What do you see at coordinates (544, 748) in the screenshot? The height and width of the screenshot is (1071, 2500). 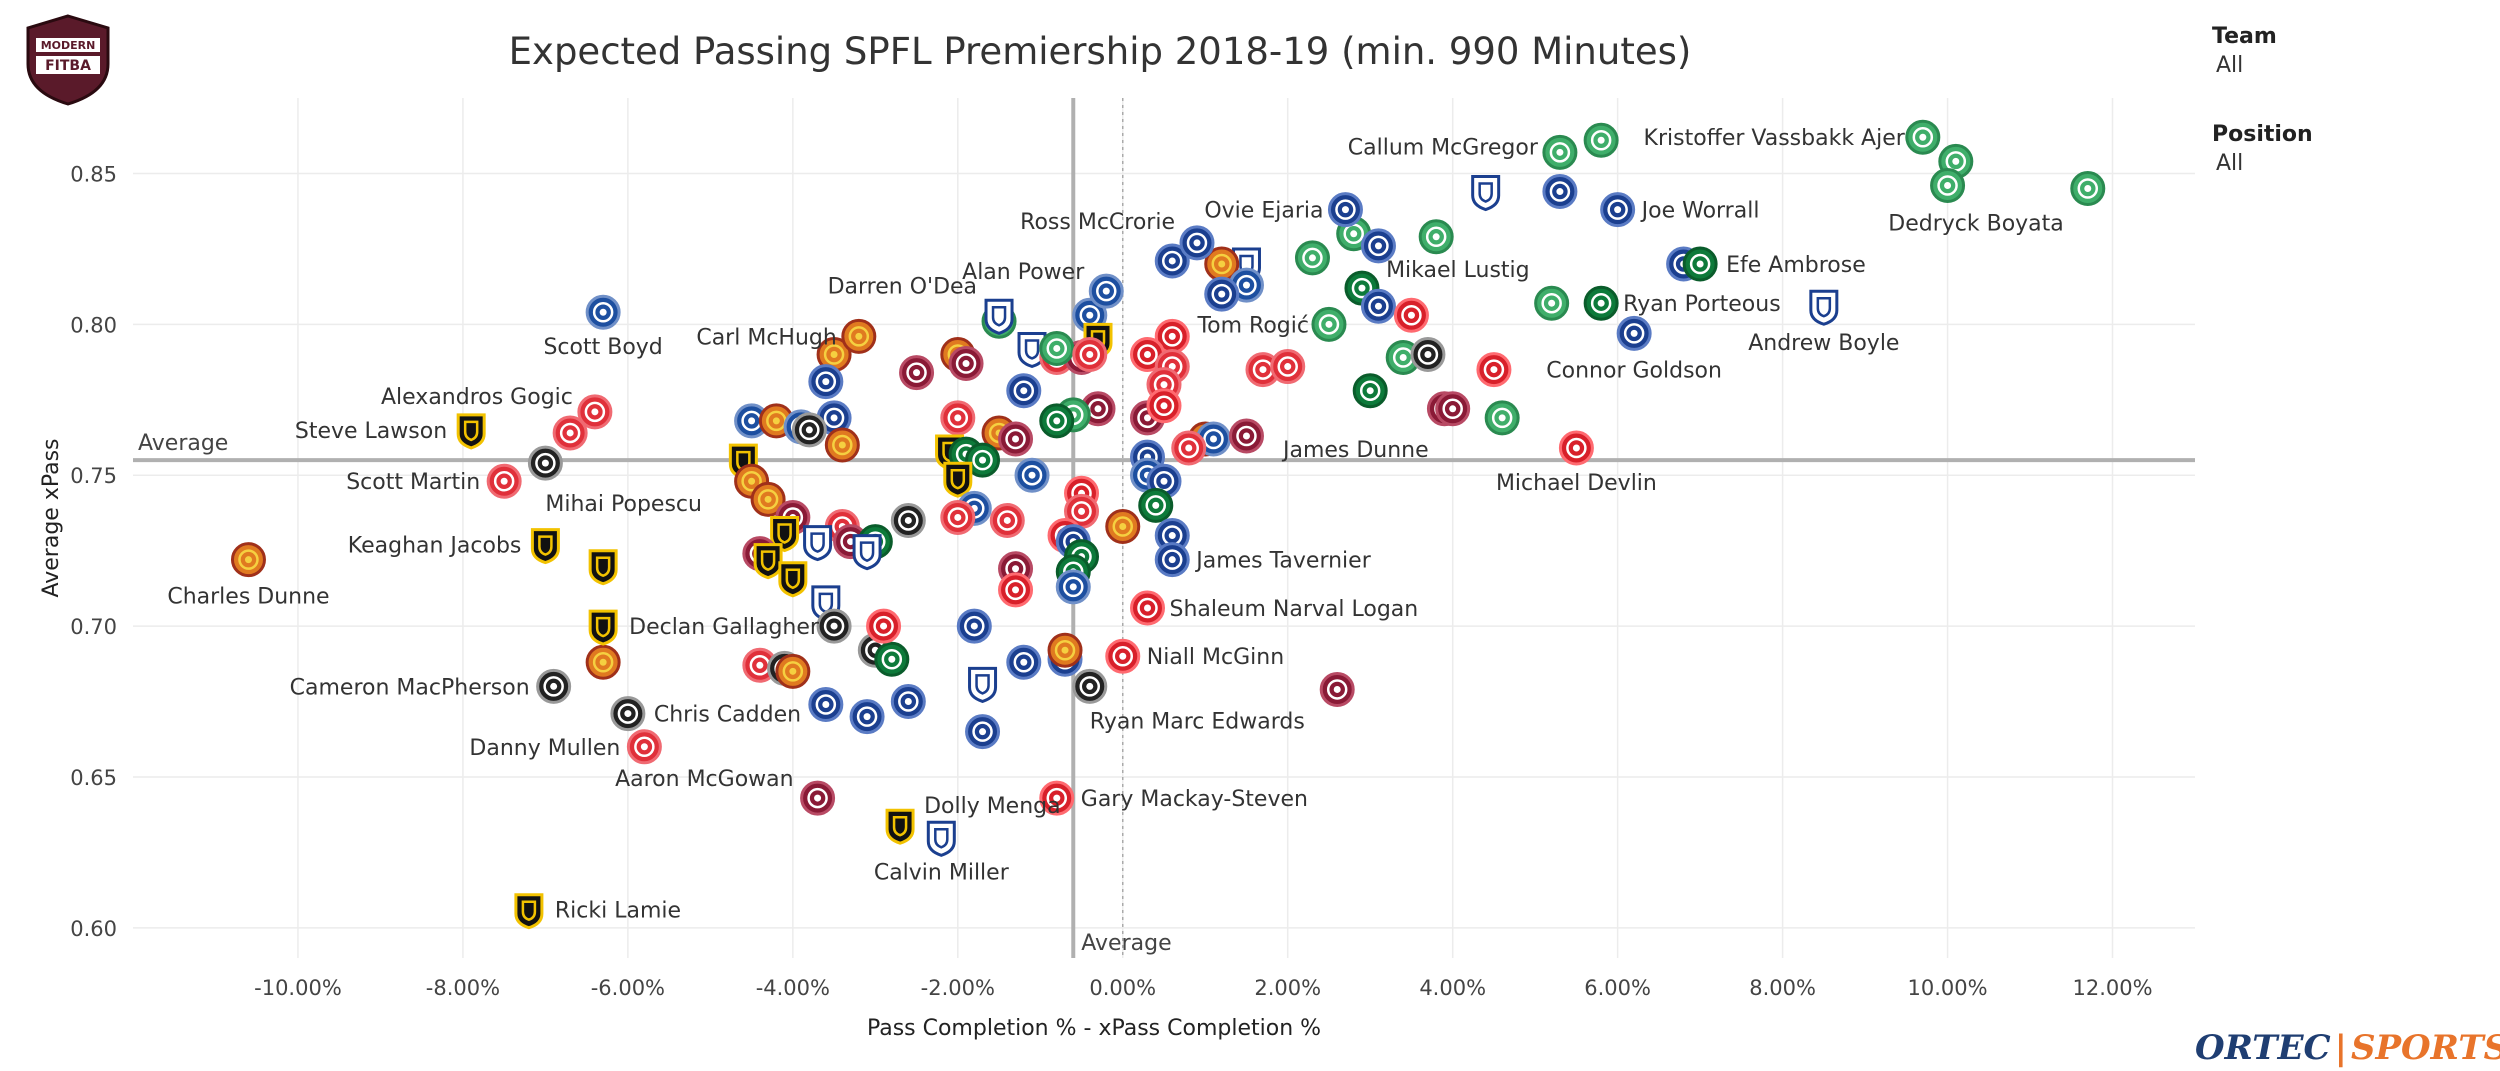 I see `player-label: Danny Mullen` at bounding box center [544, 748].